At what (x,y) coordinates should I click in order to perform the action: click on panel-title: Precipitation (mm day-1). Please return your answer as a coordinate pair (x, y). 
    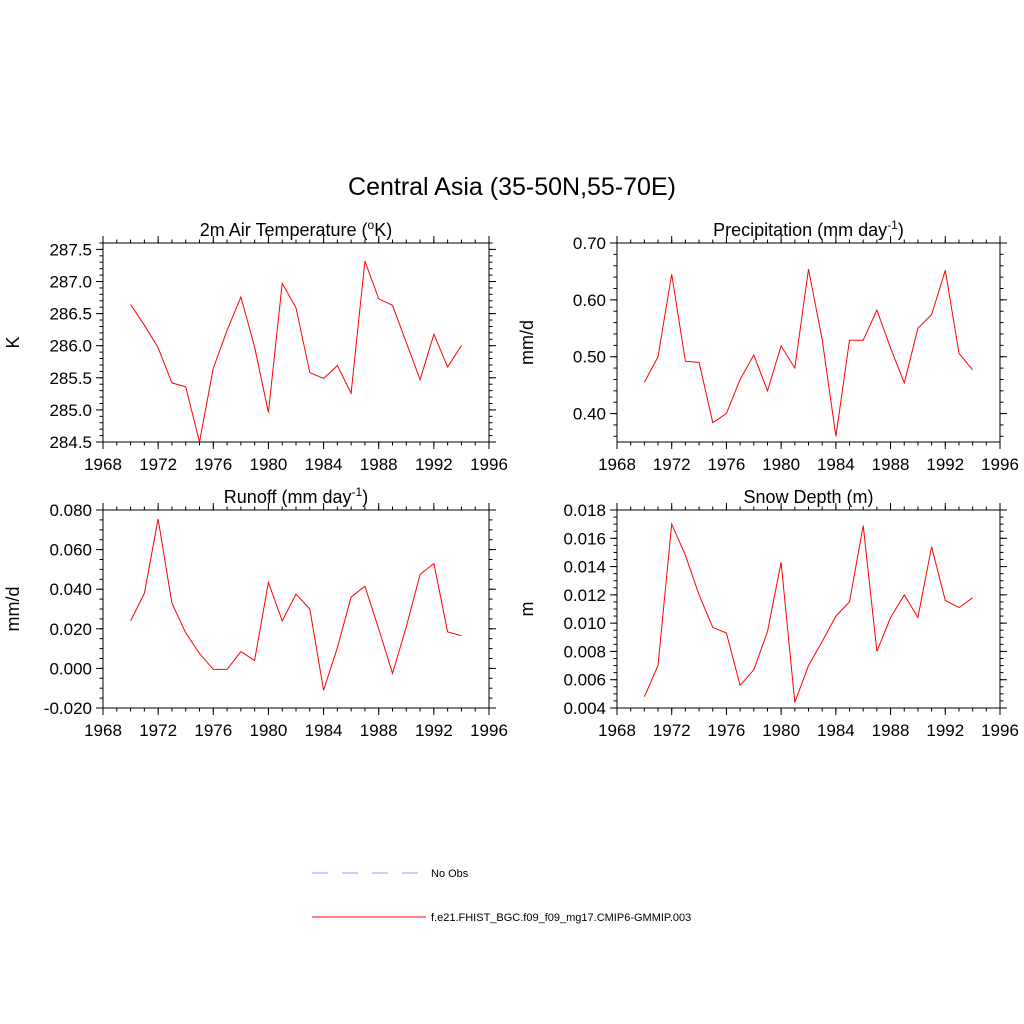
    Looking at the image, I should click on (808, 229).